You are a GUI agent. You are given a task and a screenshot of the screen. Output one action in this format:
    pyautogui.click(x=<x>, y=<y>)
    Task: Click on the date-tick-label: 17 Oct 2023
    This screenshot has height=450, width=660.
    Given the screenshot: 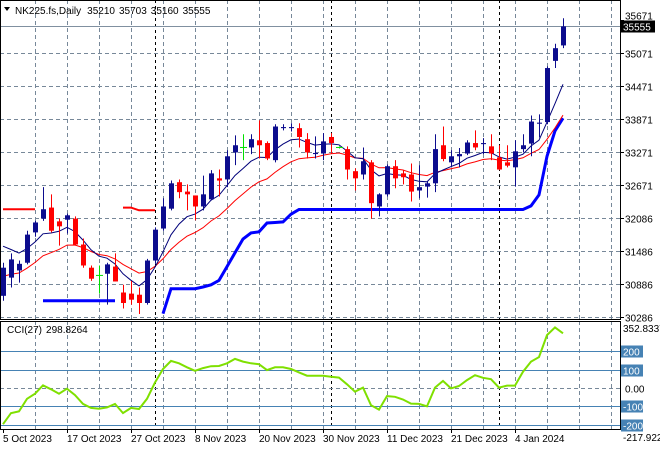 What is the action you would take?
    pyautogui.click(x=94, y=439)
    